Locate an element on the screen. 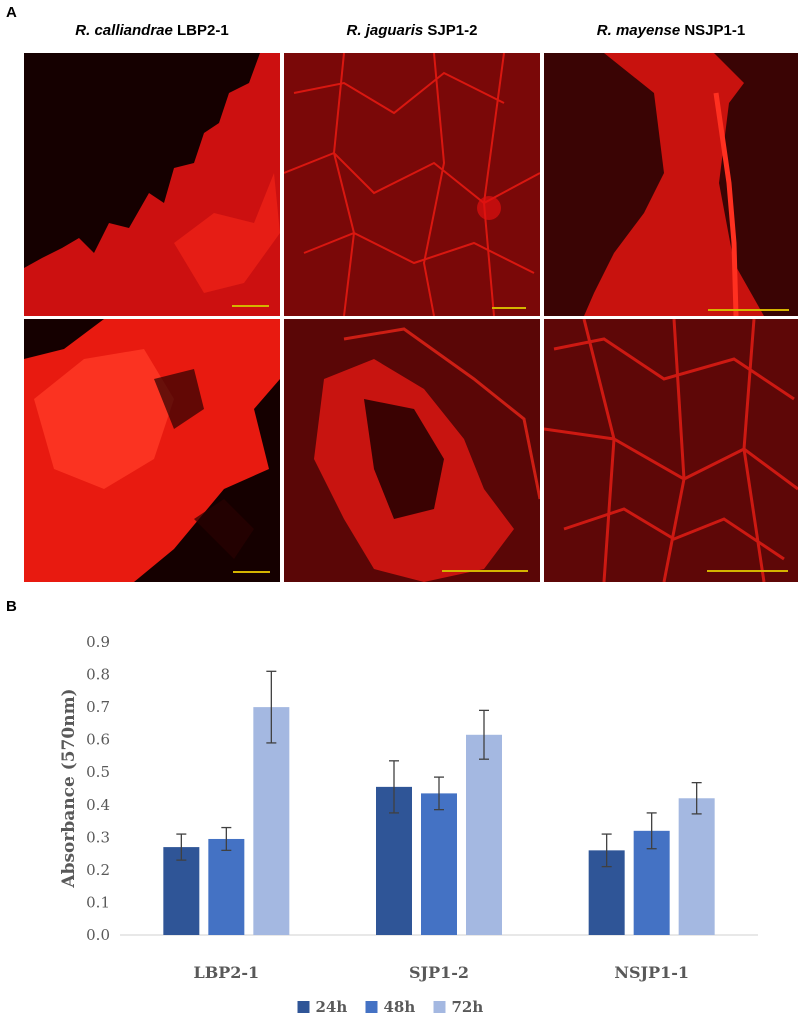  y-tick-label: 0.6 is located at coordinates (98, 740).